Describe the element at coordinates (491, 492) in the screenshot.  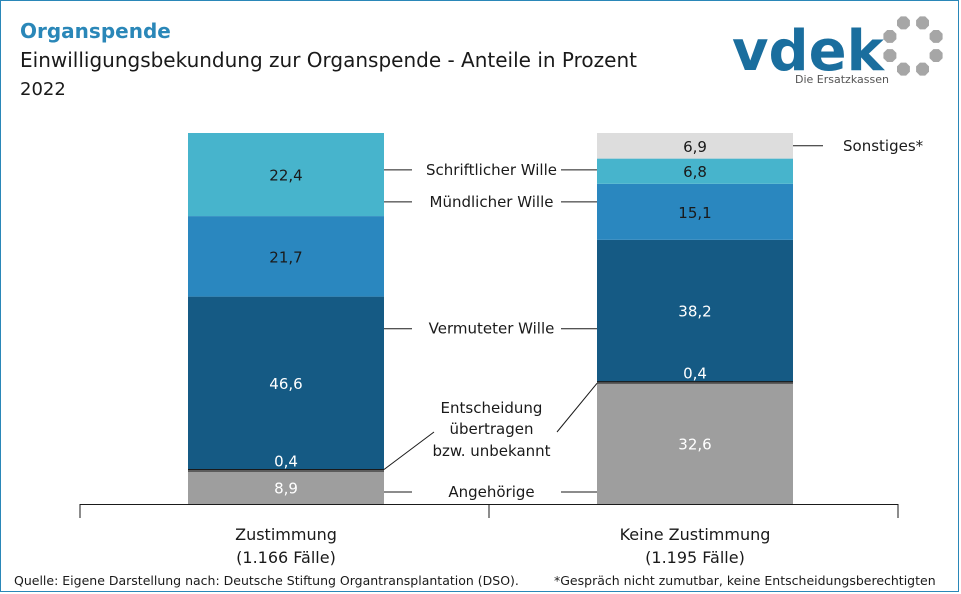
I see `series-label: Angehörige` at that location.